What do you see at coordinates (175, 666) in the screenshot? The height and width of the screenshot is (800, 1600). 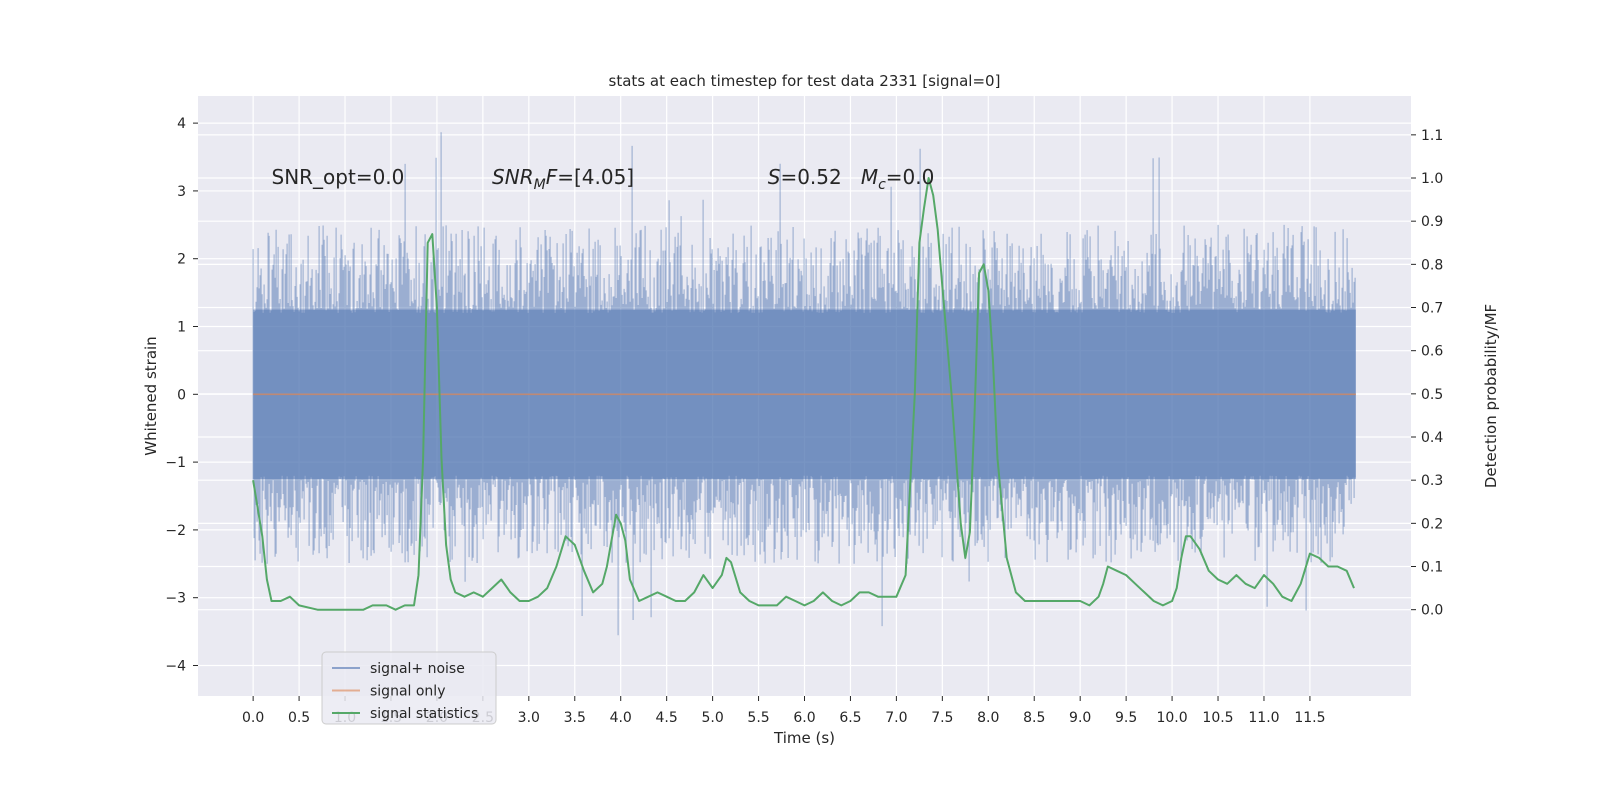 I see `y-tick-label: −4` at bounding box center [175, 666].